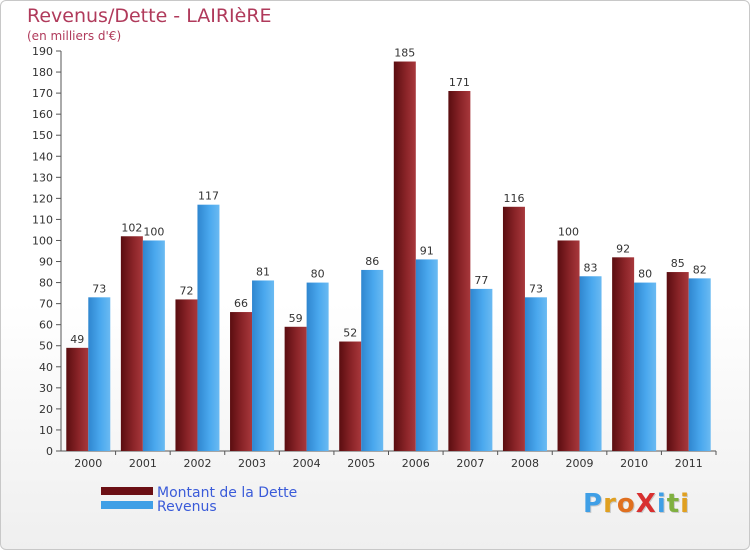 Image resolution: width=750 pixels, height=550 pixels. What do you see at coordinates (208, 196) in the screenshot?
I see `data-label-revenus: 117` at bounding box center [208, 196].